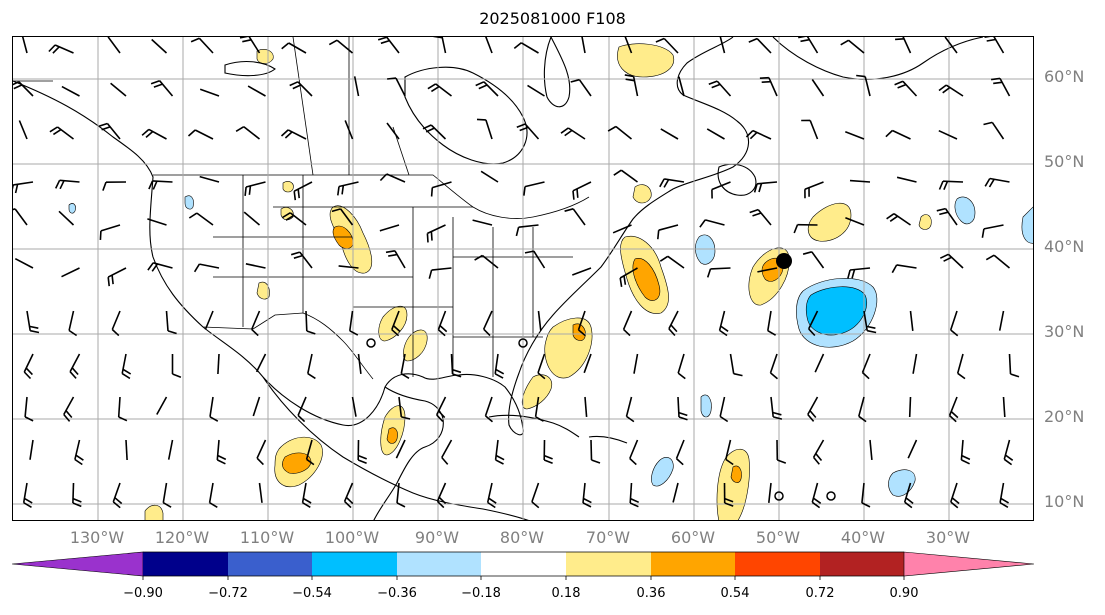 The width and height of the screenshot is (1105, 615). What do you see at coordinates (1064, 416) in the screenshot?
I see `lat-label-20N: 20°N` at bounding box center [1064, 416].